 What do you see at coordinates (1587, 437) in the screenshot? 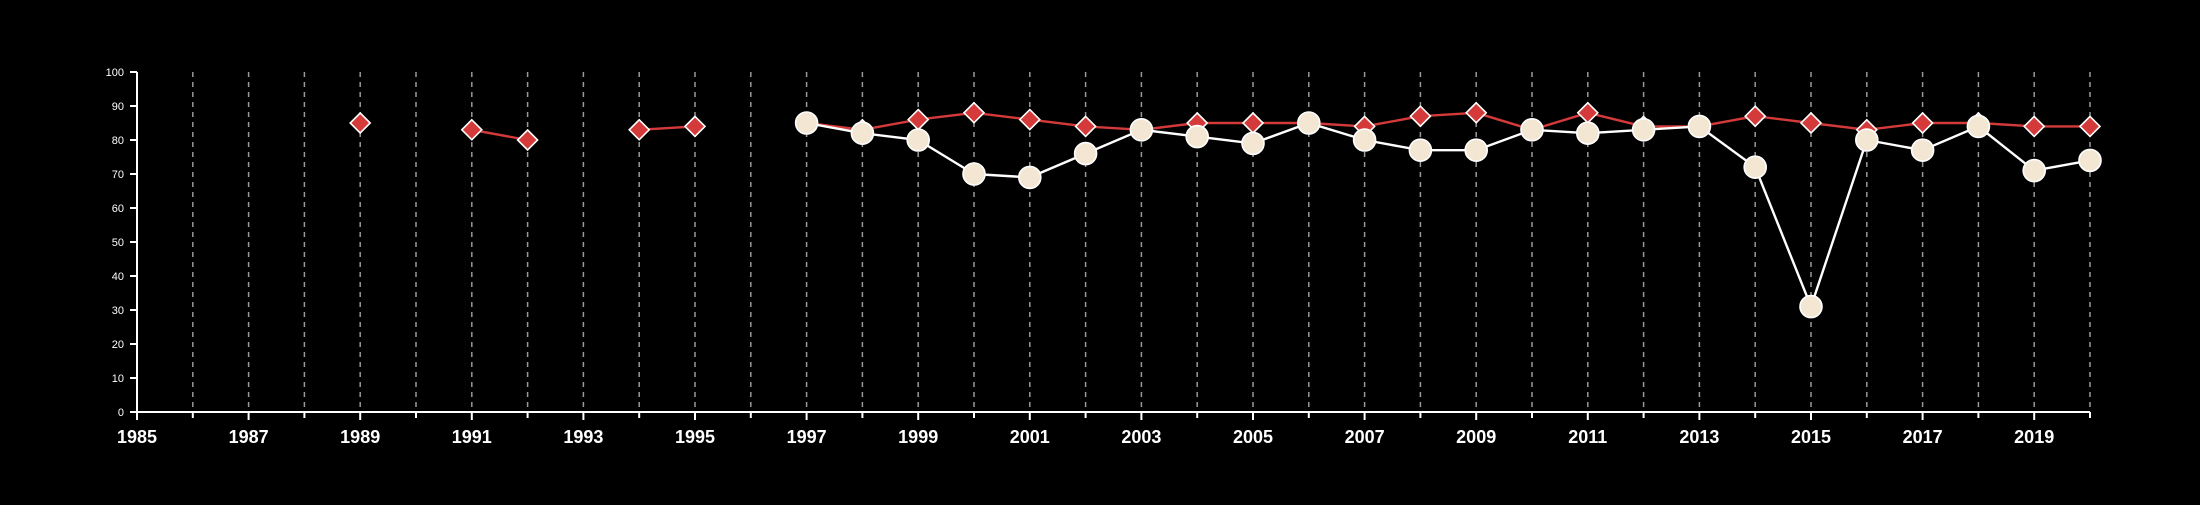
I see `x-tick-label: 2011` at bounding box center [1587, 437].